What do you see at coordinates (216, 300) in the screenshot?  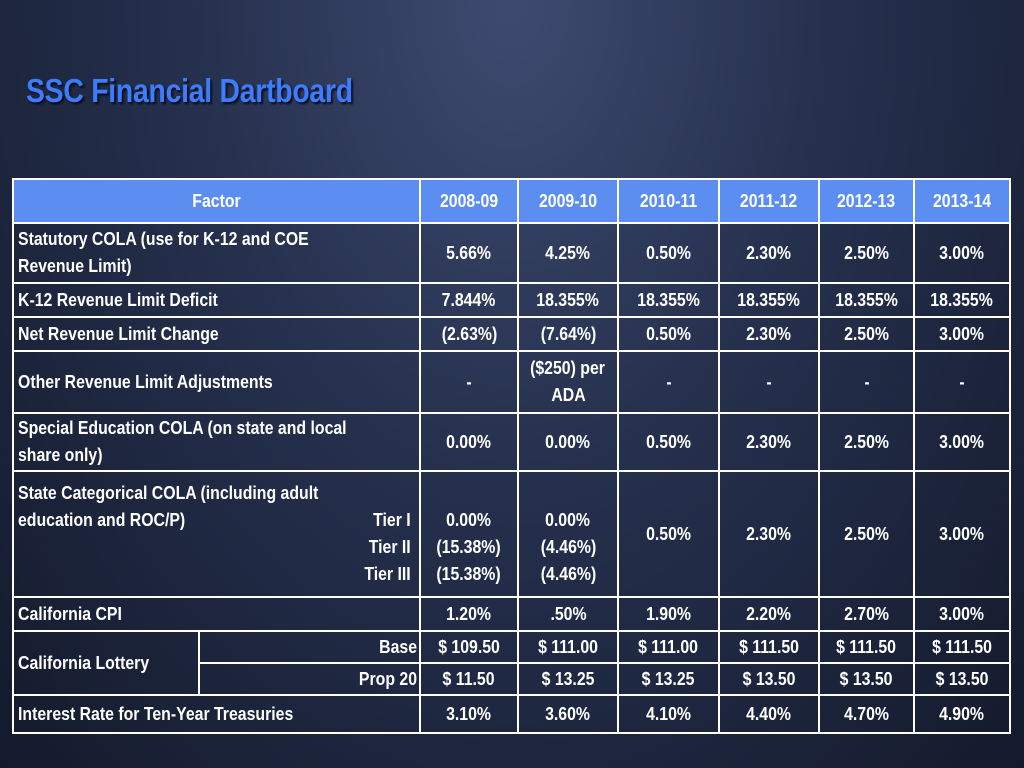 I see `row-label-revenue-limit-deficit: K-12 Revenue Limit Deficit` at bounding box center [216, 300].